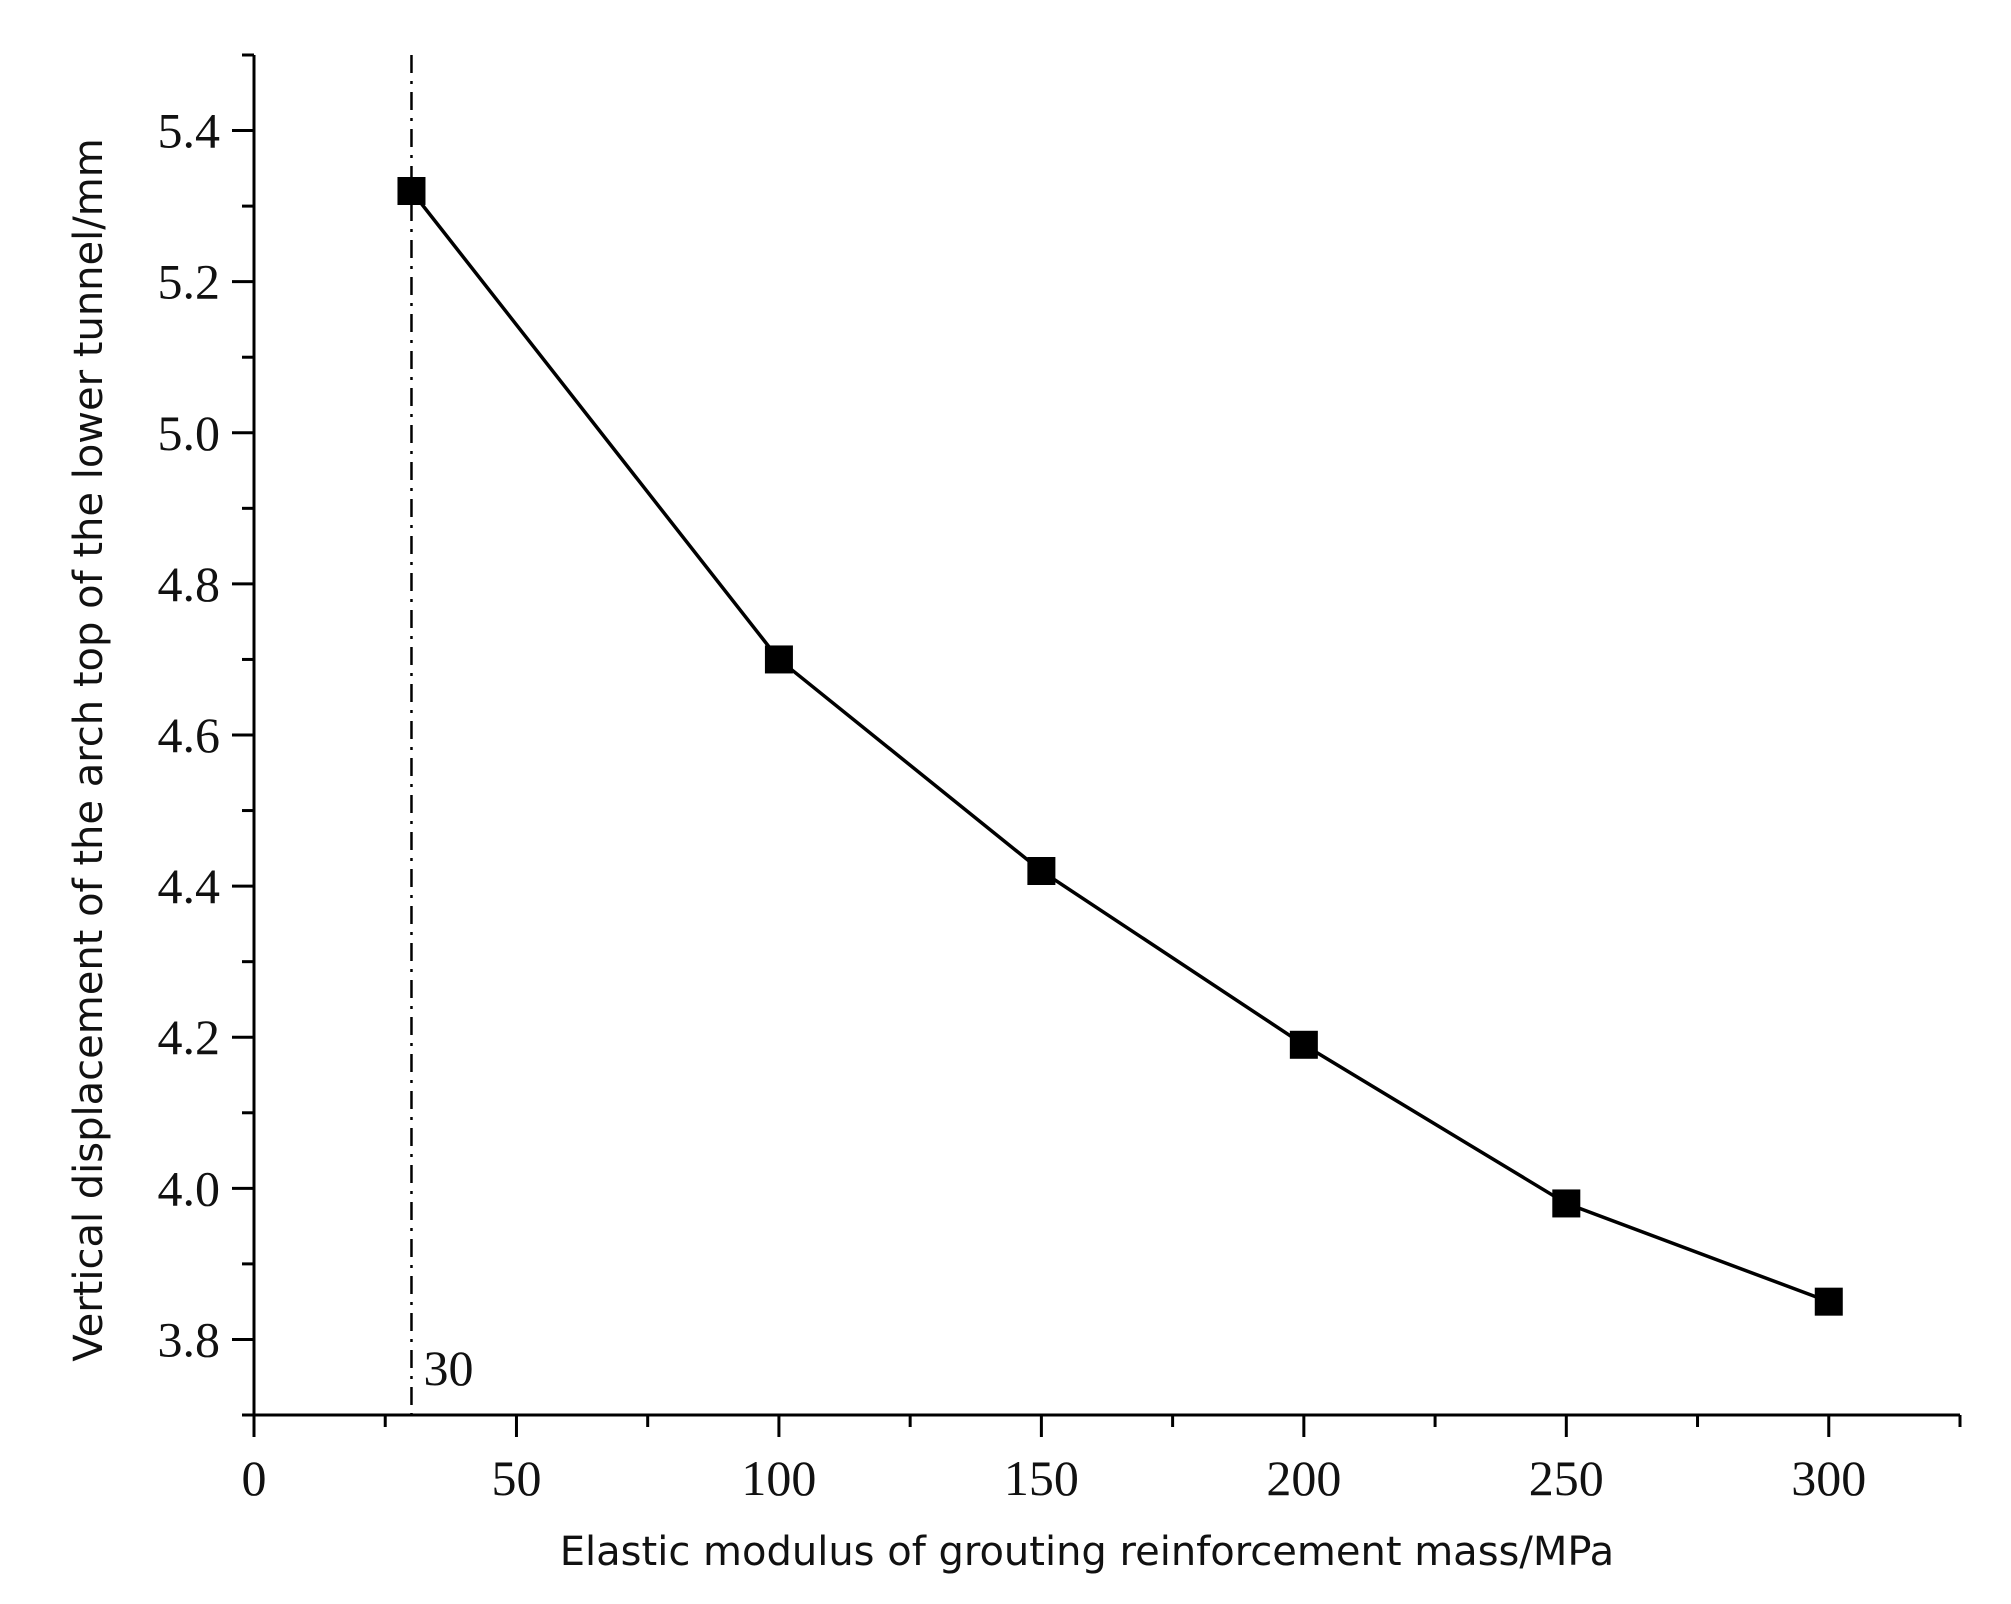  I want to click on reference-line-label: 30, so click(448, 1368).